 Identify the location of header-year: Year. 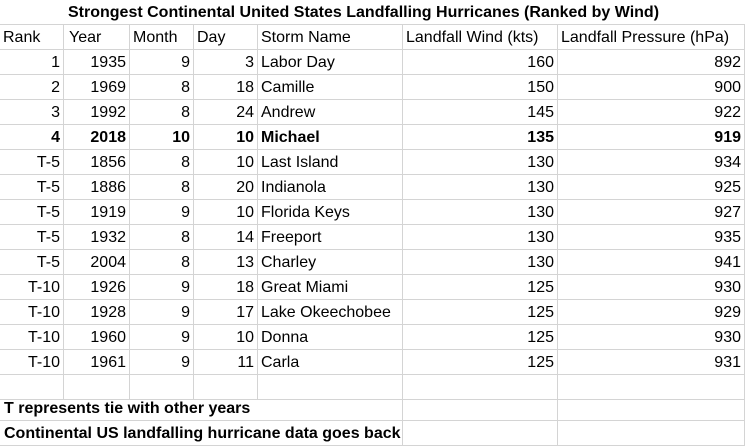
(97, 37).